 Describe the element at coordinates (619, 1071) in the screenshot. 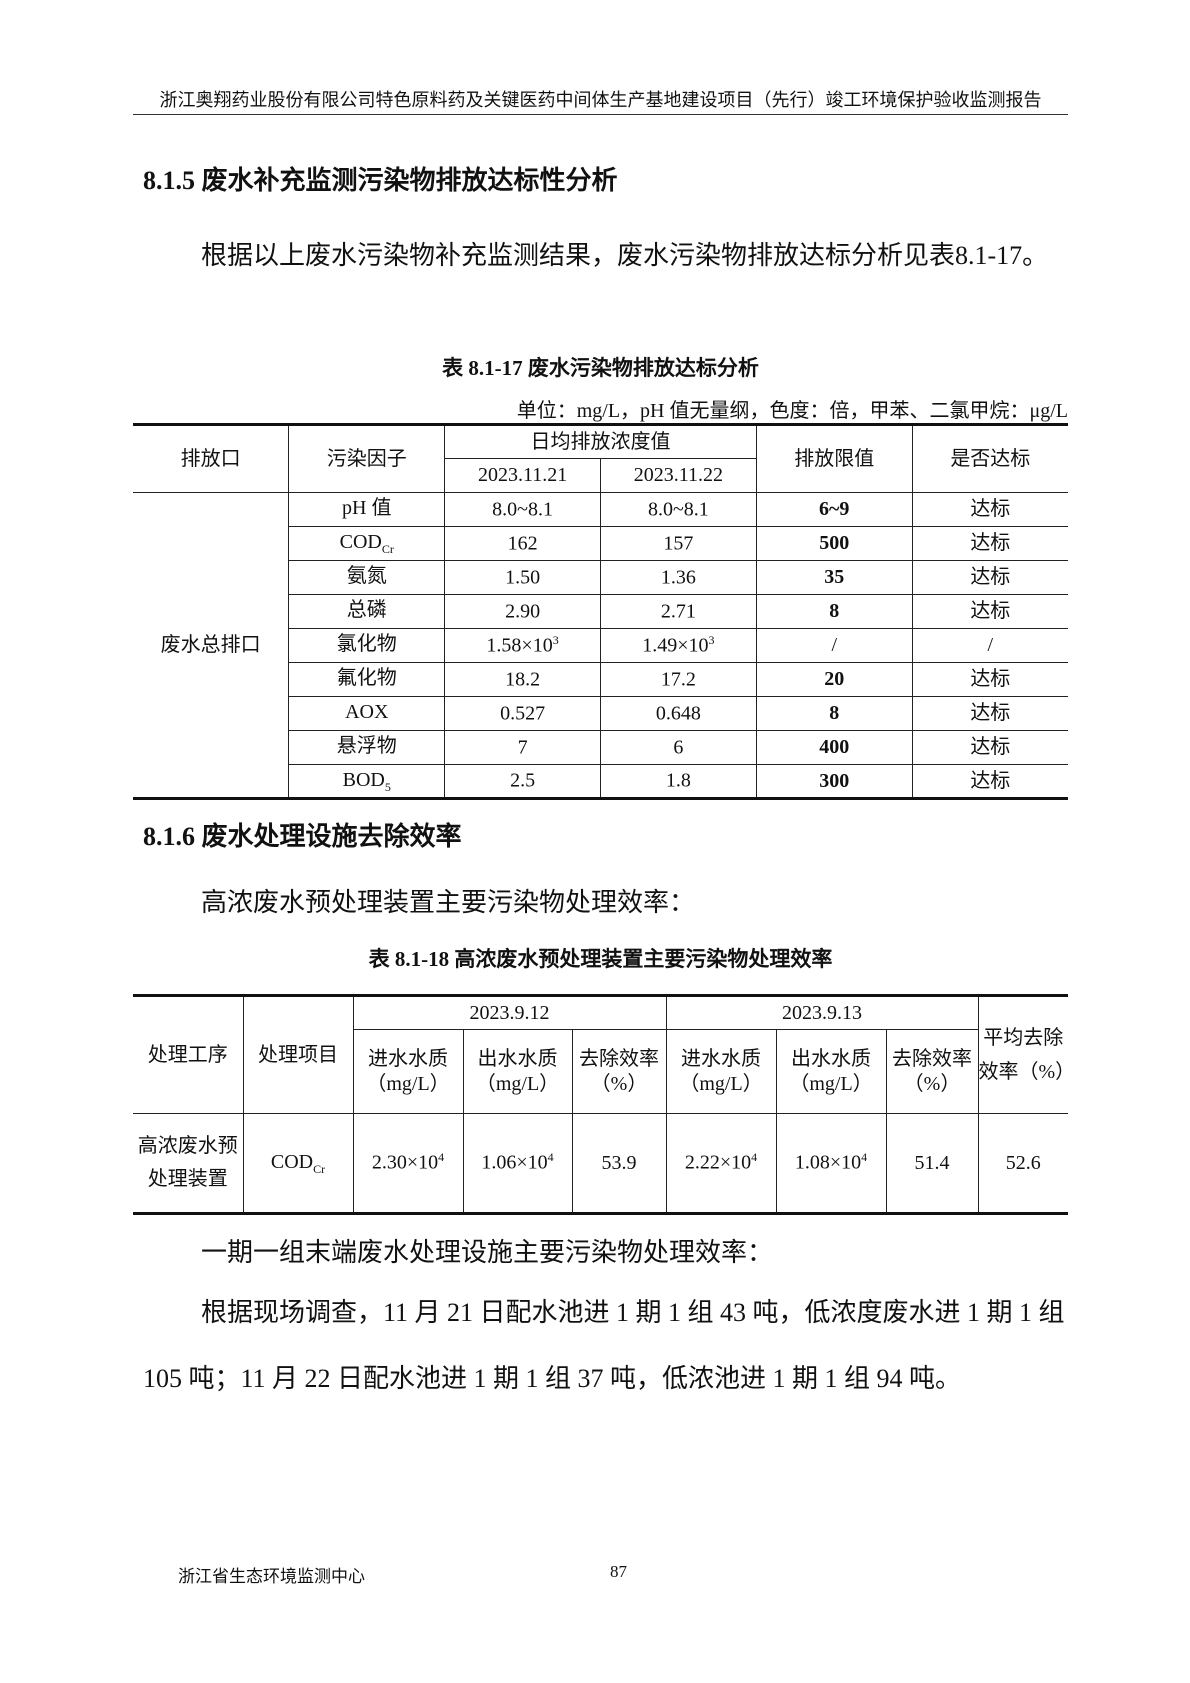

I see `col-header: 去除效率（%）` at that location.